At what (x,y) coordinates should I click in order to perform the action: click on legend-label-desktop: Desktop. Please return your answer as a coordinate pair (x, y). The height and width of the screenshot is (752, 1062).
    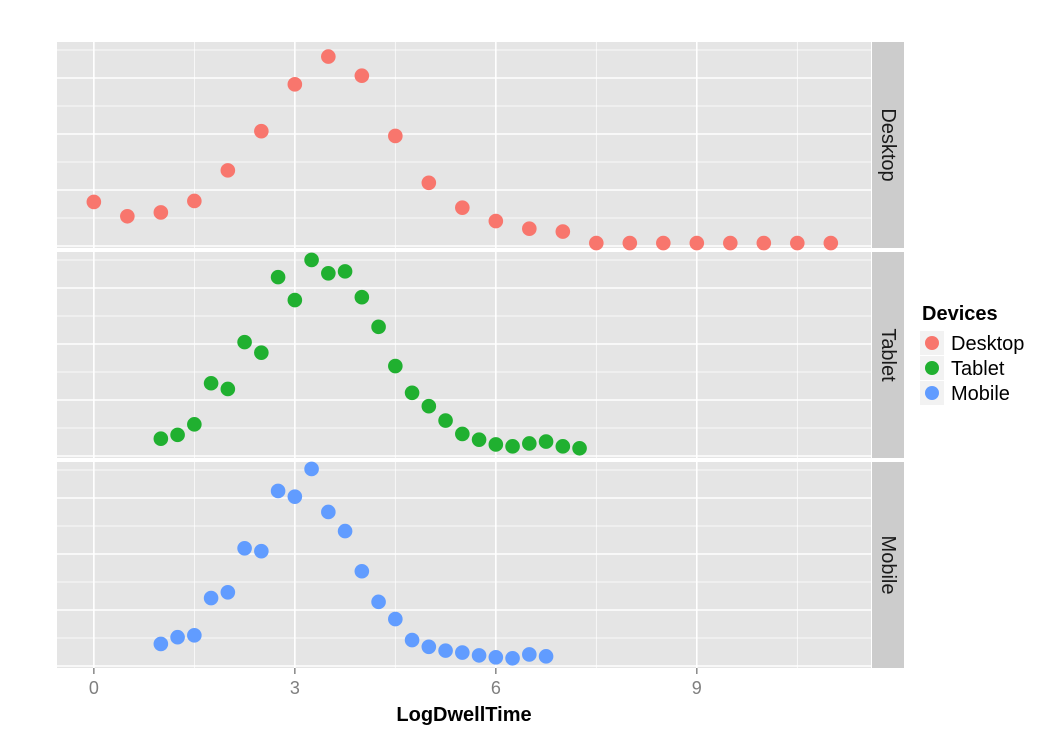
    Looking at the image, I should click on (987, 344).